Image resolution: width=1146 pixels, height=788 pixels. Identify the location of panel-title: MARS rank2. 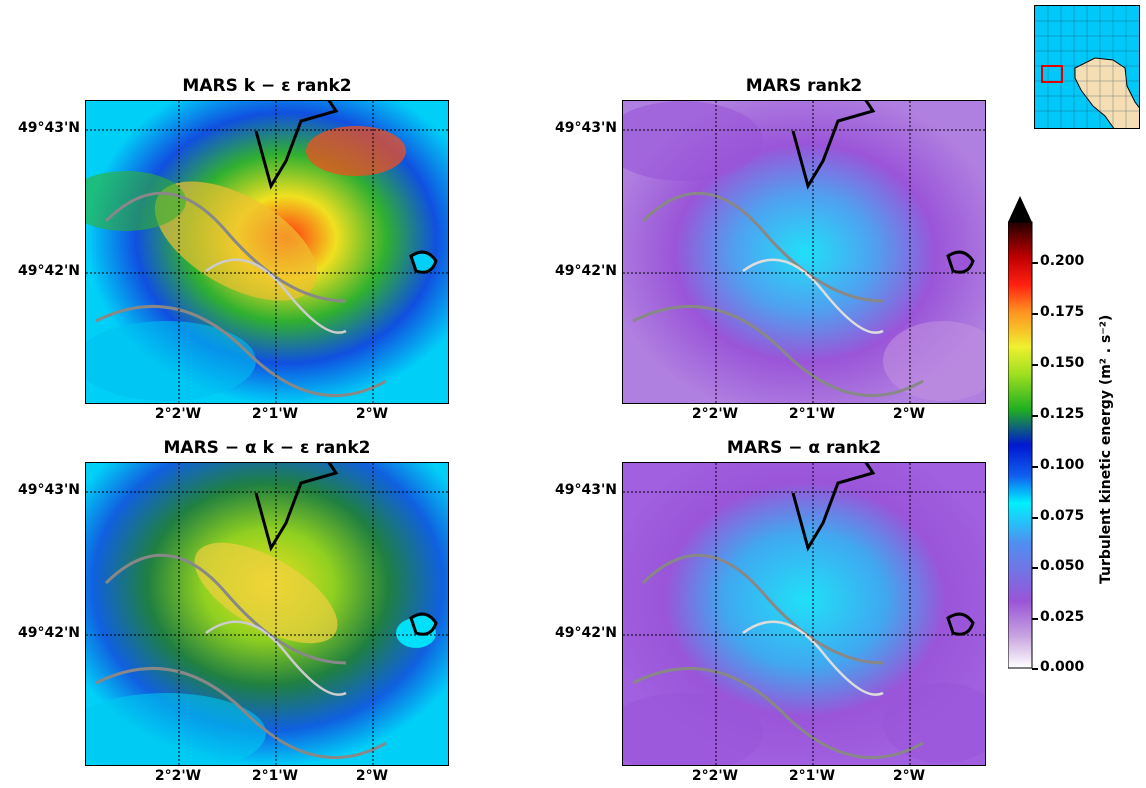
(804, 86).